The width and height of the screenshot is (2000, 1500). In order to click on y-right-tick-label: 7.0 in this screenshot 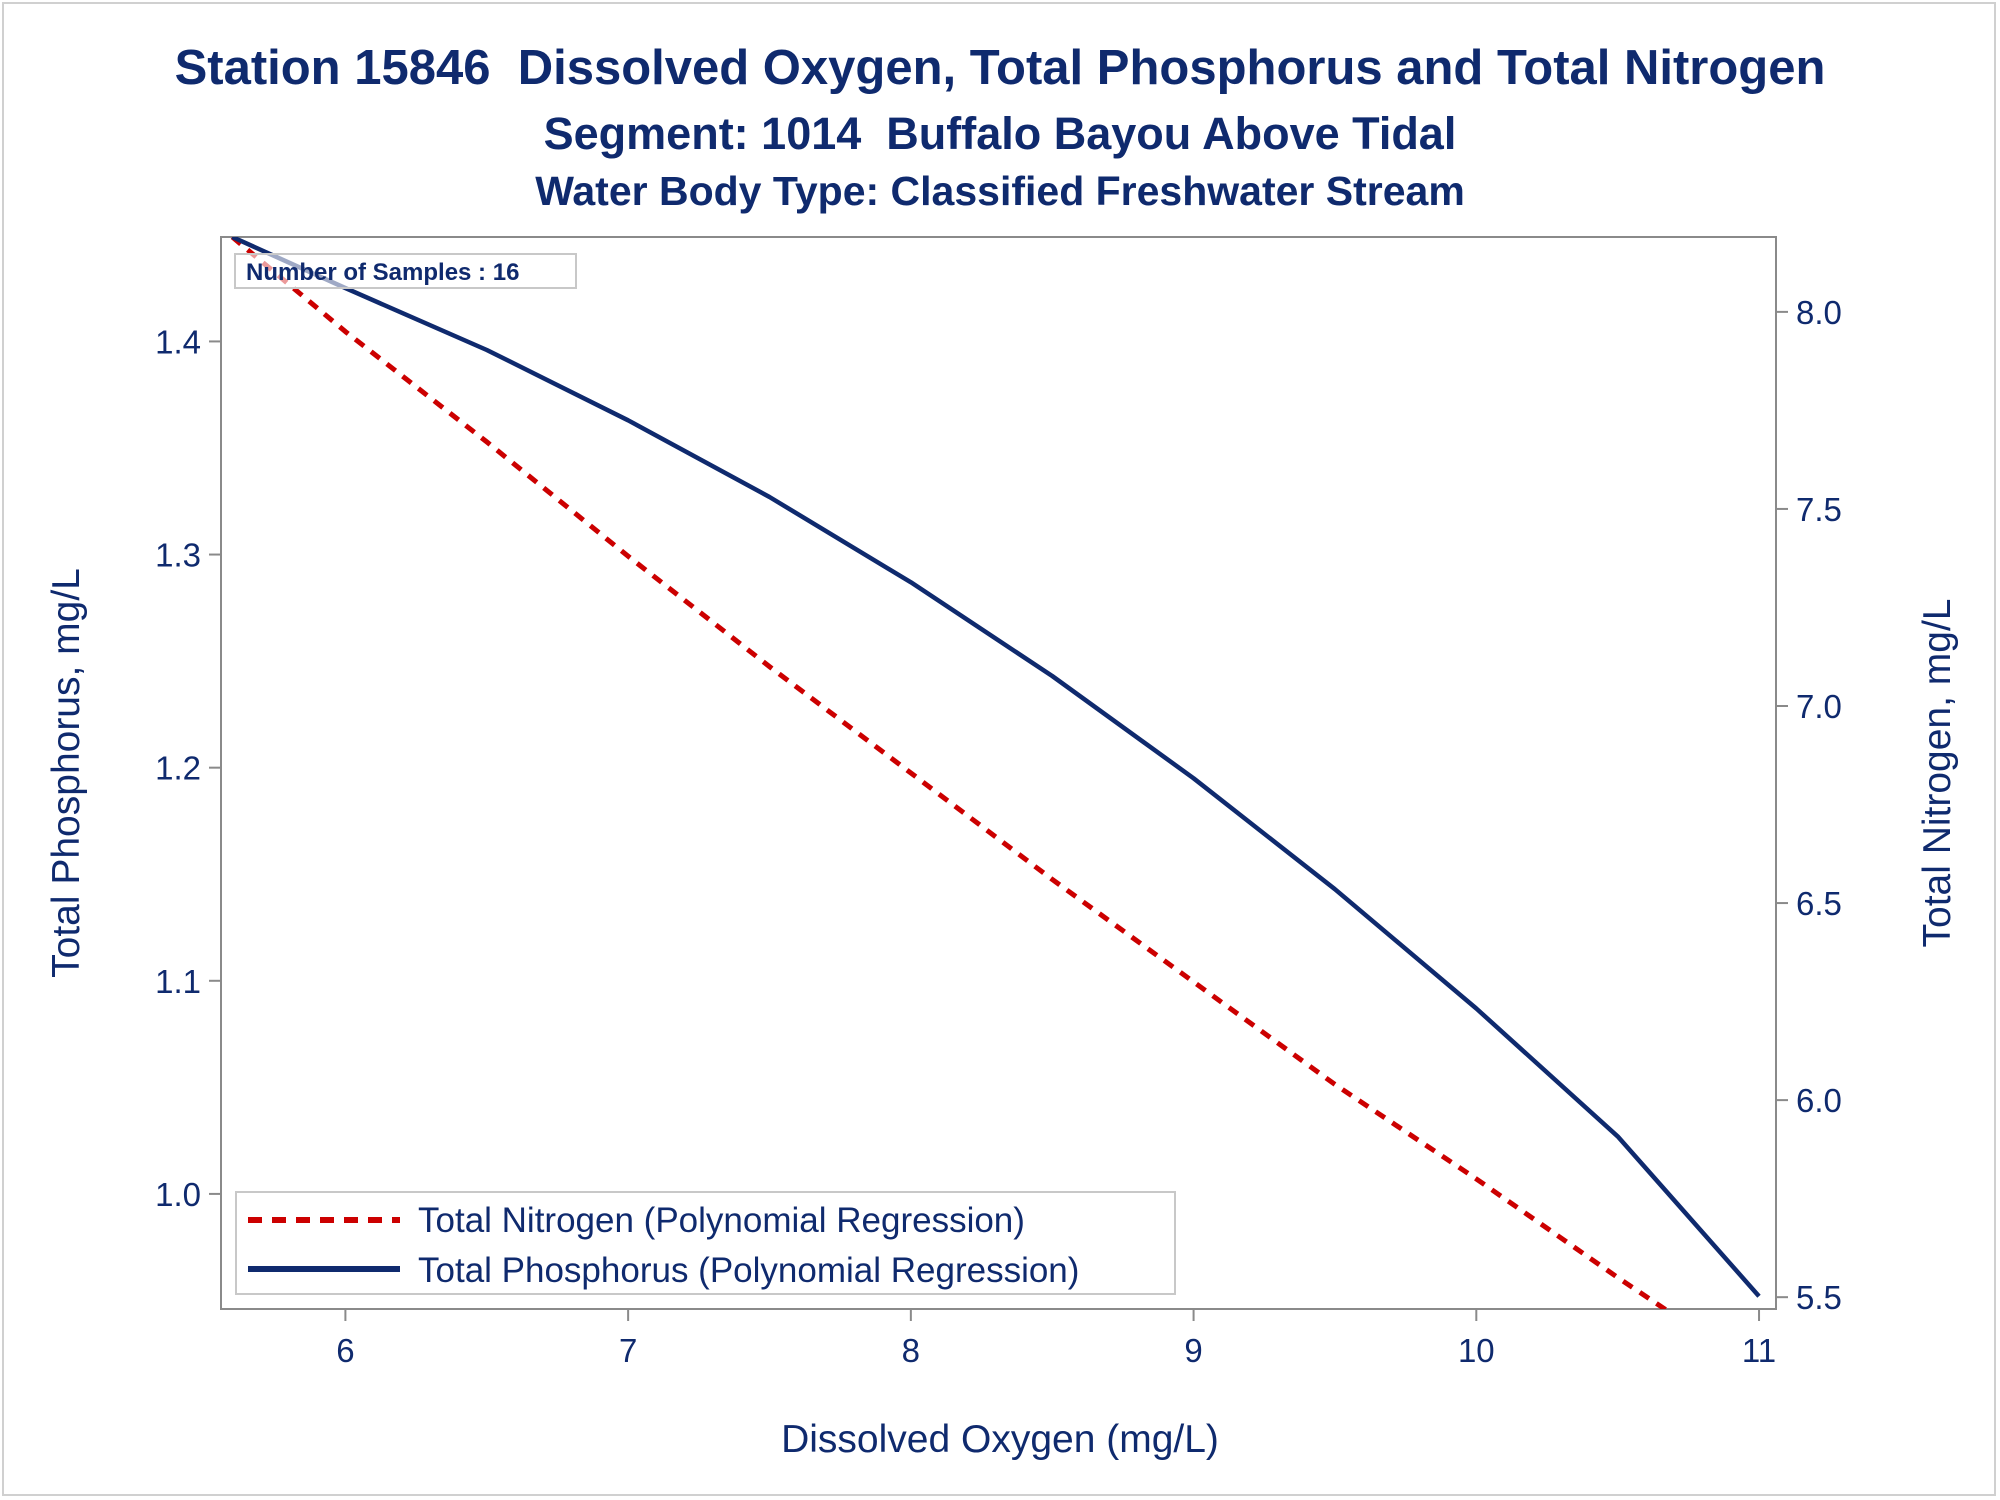, I will do `click(1819, 706)`.